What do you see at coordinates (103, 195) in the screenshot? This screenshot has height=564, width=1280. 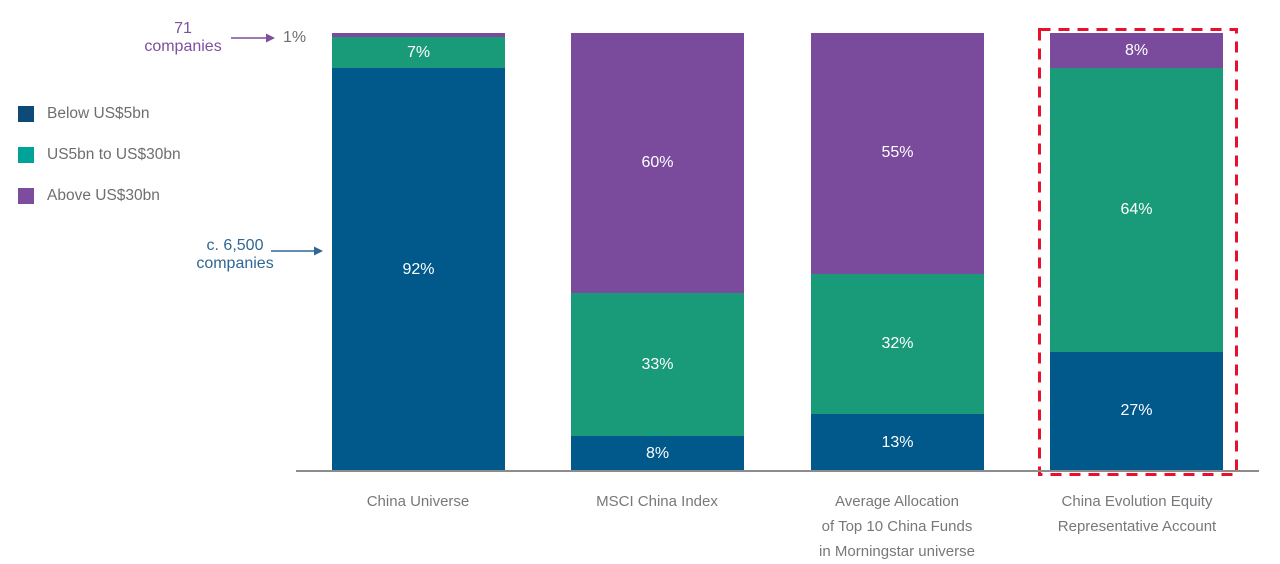 I see `legend-label: Above US$30bn` at bounding box center [103, 195].